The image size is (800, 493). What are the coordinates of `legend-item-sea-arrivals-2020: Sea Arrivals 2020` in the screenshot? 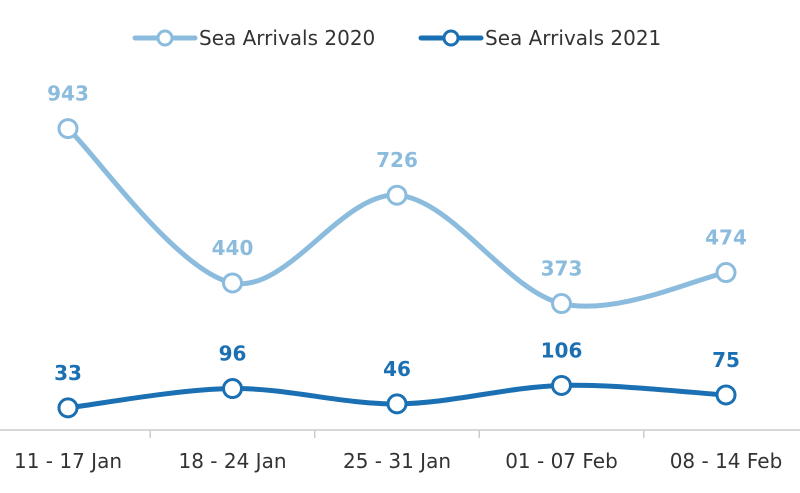 It's located at (253, 38).